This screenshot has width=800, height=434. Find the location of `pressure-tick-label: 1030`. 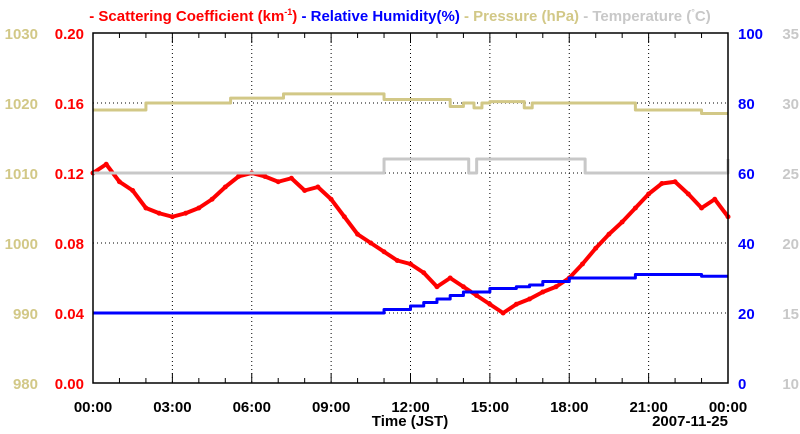

pressure-tick-label: 1030 is located at coordinates (21, 34).